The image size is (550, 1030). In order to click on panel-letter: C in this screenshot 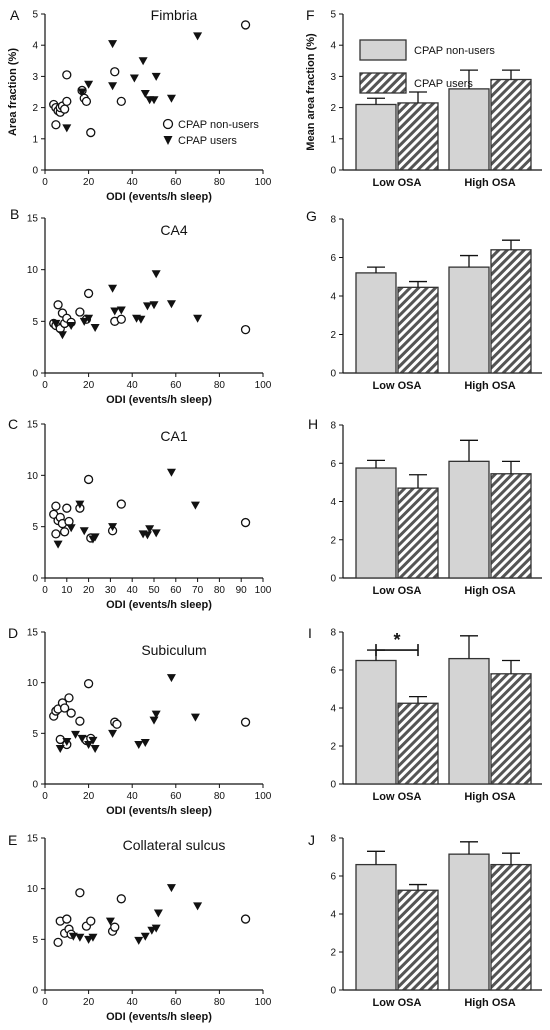, I will do `click(13, 424)`.